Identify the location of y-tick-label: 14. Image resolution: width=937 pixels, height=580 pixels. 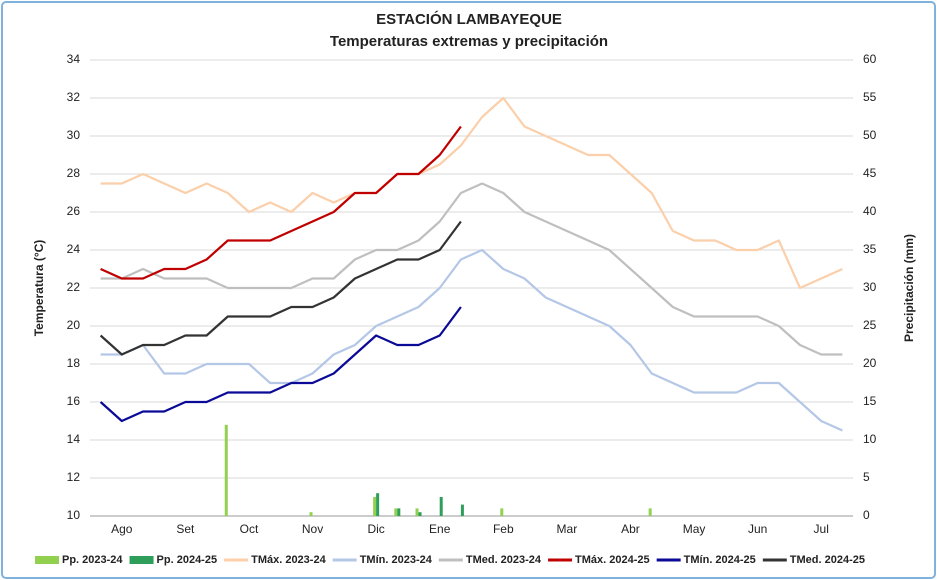
(74, 439).